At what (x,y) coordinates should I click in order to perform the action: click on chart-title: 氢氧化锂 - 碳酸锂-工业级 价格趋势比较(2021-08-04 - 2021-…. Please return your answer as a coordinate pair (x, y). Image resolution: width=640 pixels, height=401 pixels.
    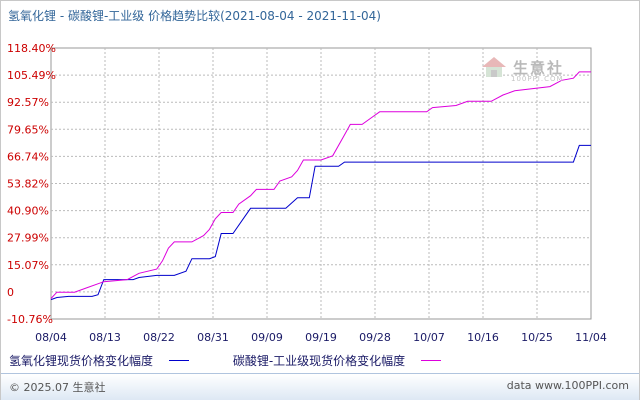
    Looking at the image, I should click on (194, 16).